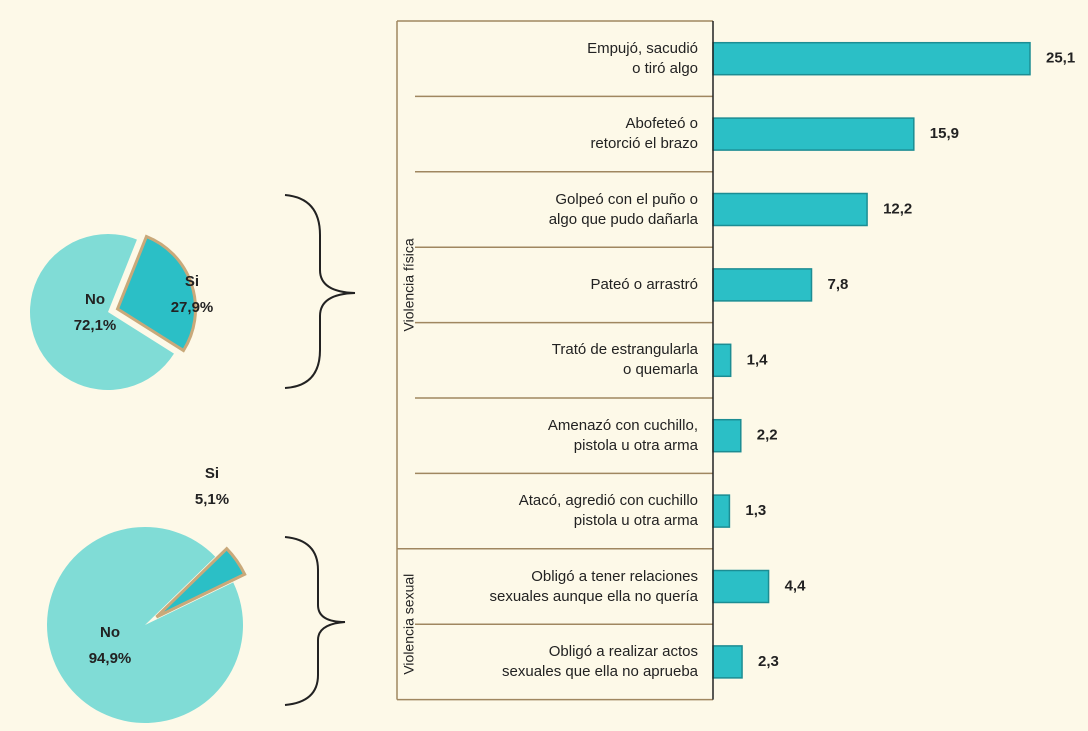 The height and width of the screenshot is (731, 1088). What do you see at coordinates (767, 435) in the screenshot?
I see `value-label: 2,2` at bounding box center [767, 435].